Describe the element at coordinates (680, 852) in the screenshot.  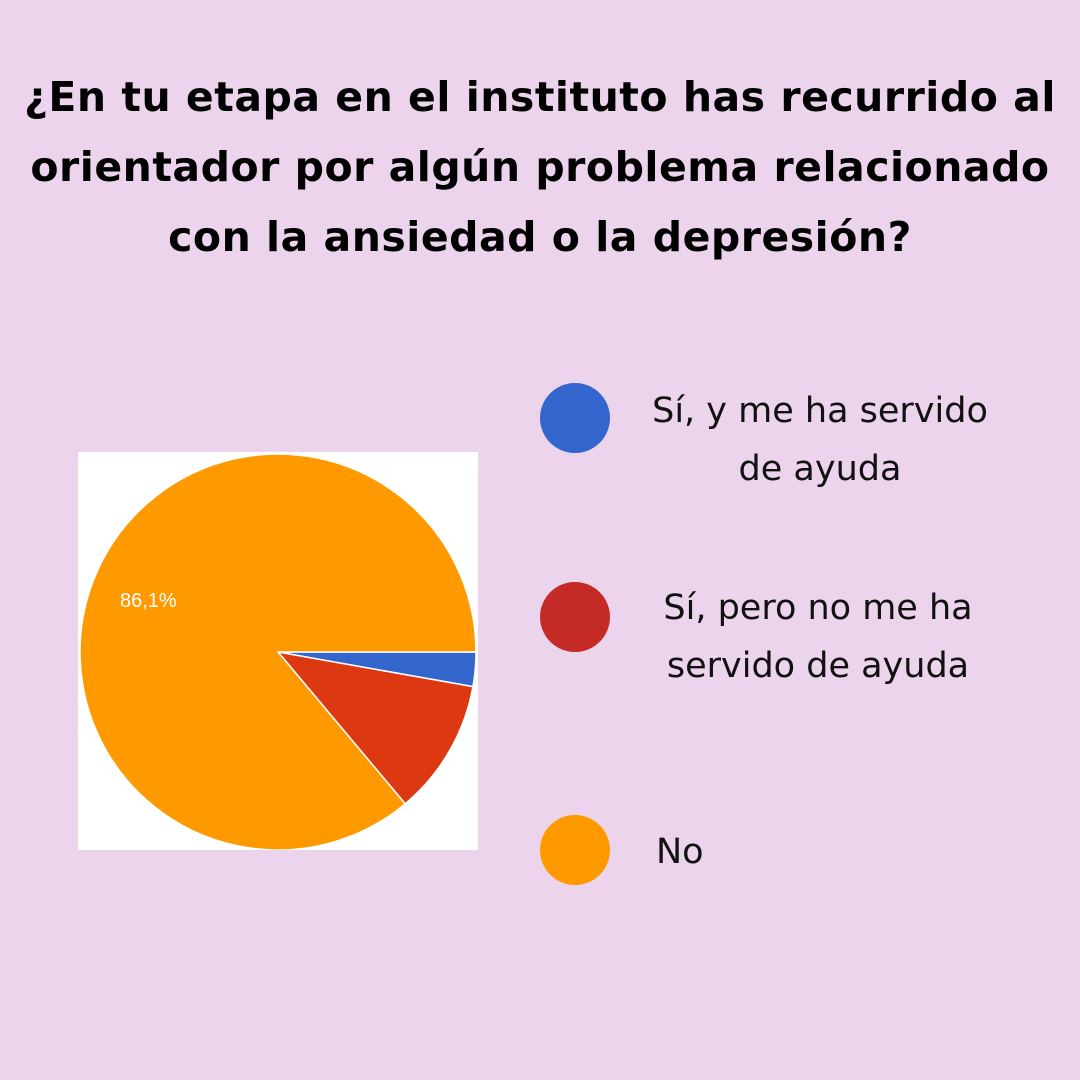
I see `legend-label: No` at that location.